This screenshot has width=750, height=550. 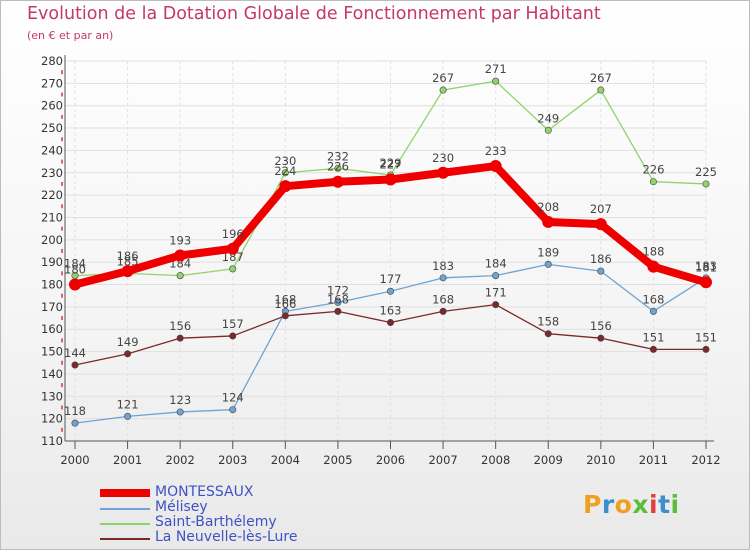 I want to click on data-label-la-neuvelle-les-lure: 168, so click(x=443, y=299).